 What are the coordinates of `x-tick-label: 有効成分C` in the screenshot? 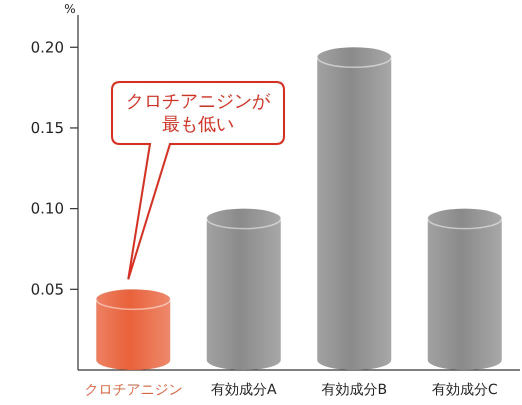 It's located at (465, 390).